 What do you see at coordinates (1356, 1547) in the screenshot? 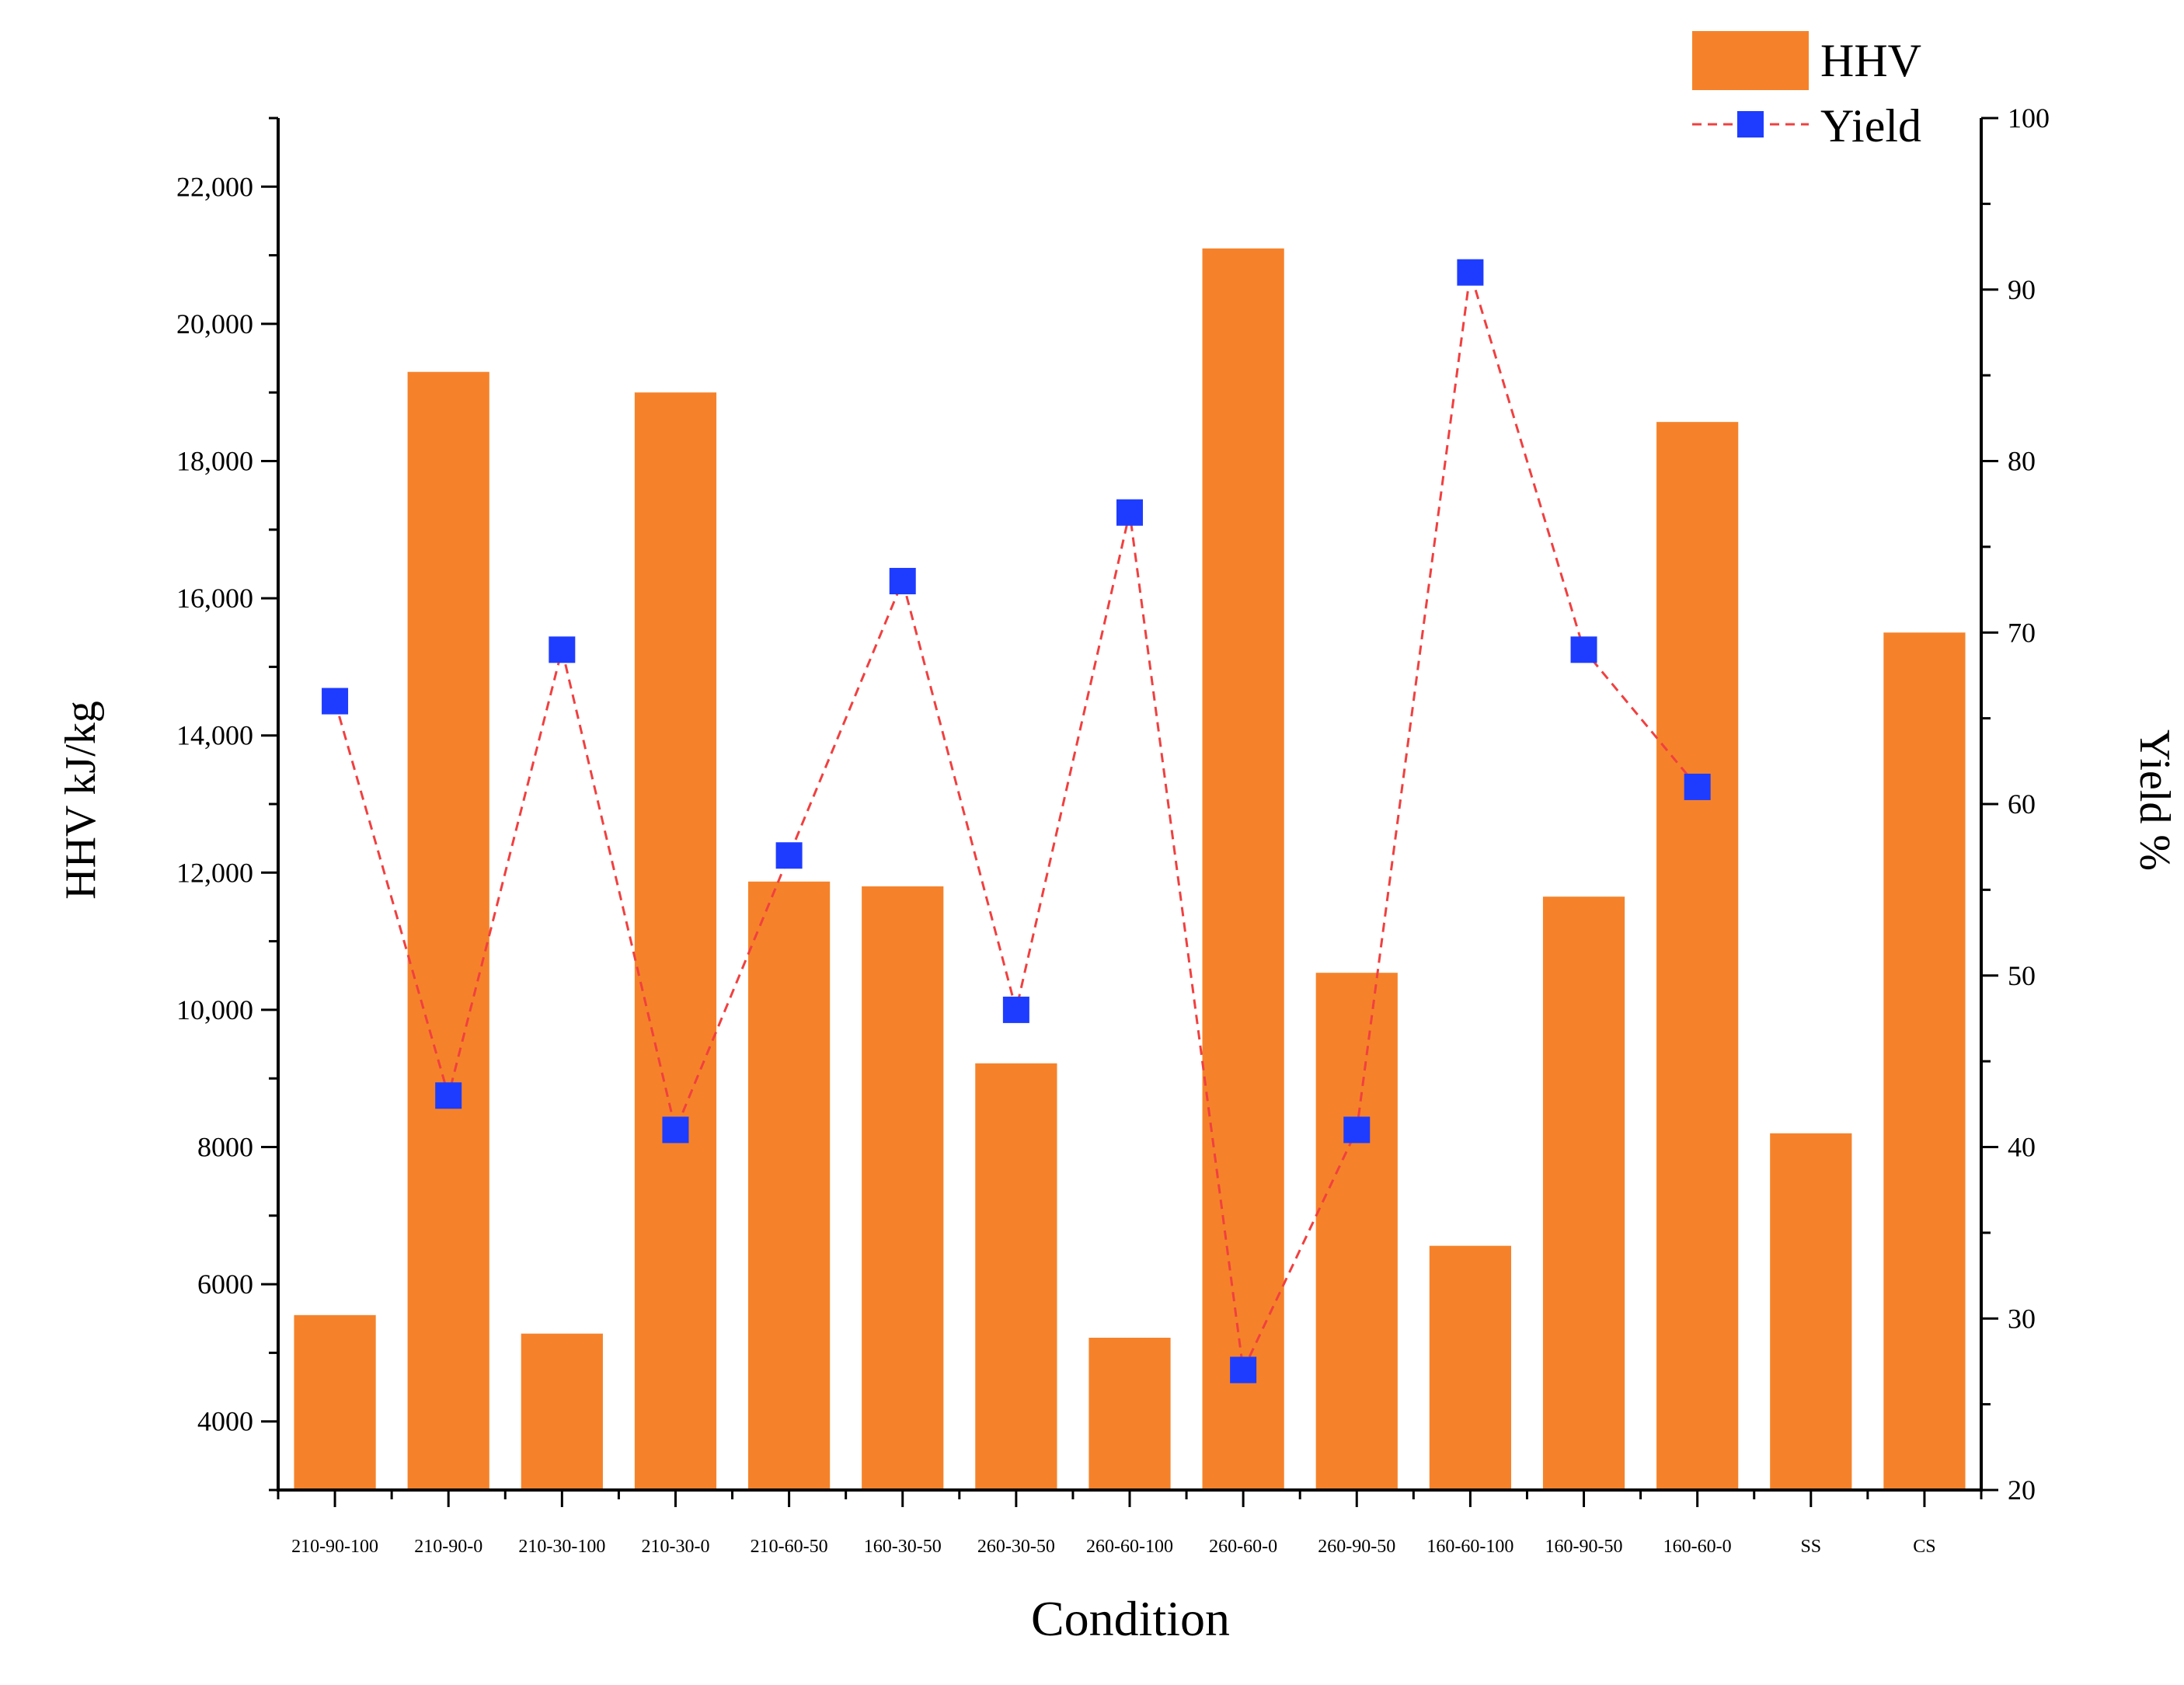
I see `x-tick-label: 260-90-50` at bounding box center [1356, 1547].